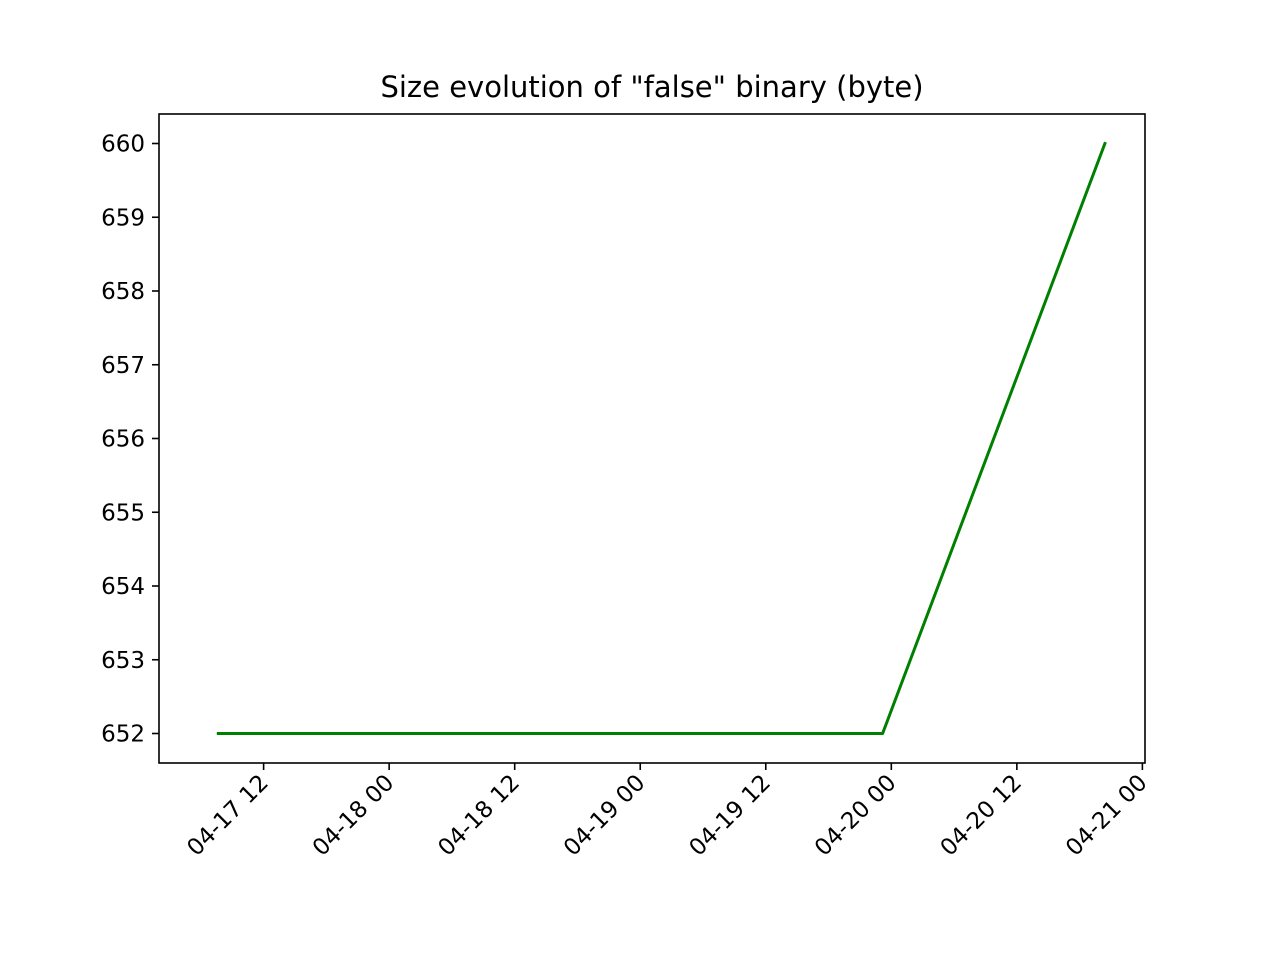 This screenshot has height=955, width=1273. What do you see at coordinates (123, 366) in the screenshot?
I see `y-tick-label: 657` at bounding box center [123, 366].